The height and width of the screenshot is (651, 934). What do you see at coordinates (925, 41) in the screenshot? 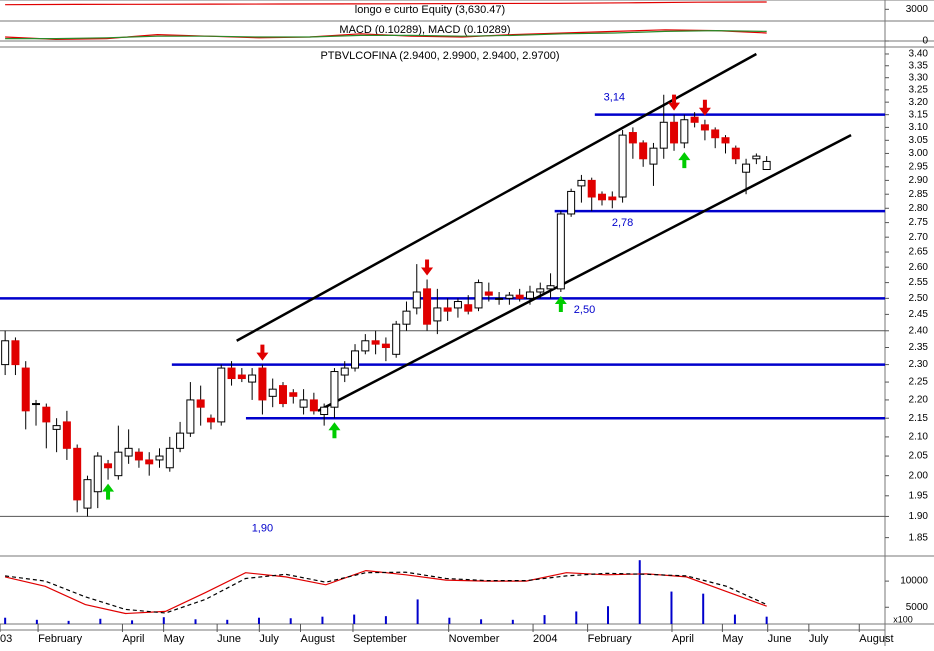
I see `y-tick-label: 0` at bounding box center [925, 41].